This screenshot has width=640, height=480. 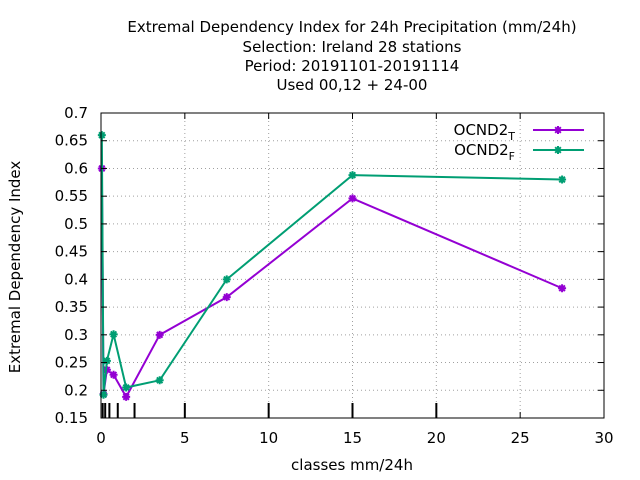 I want to click on y-tick-label: 0.4, so click(x=76, y=279).